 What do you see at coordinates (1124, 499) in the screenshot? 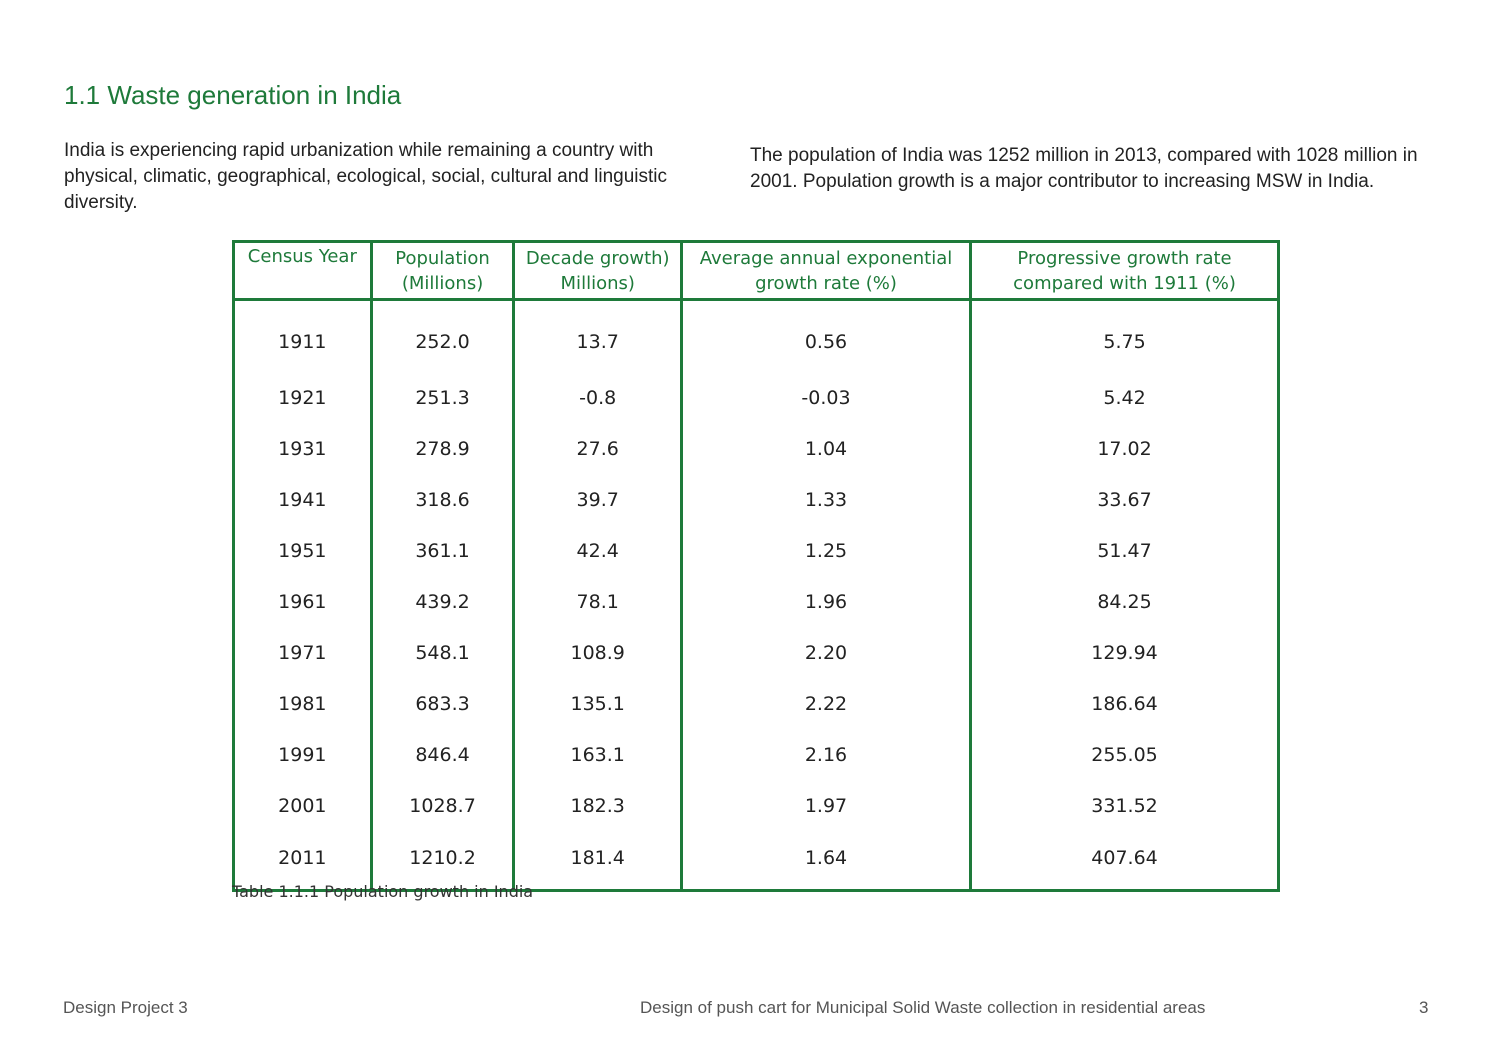
I see `table-cell: 33.67` at bounding box center [1124, 499].